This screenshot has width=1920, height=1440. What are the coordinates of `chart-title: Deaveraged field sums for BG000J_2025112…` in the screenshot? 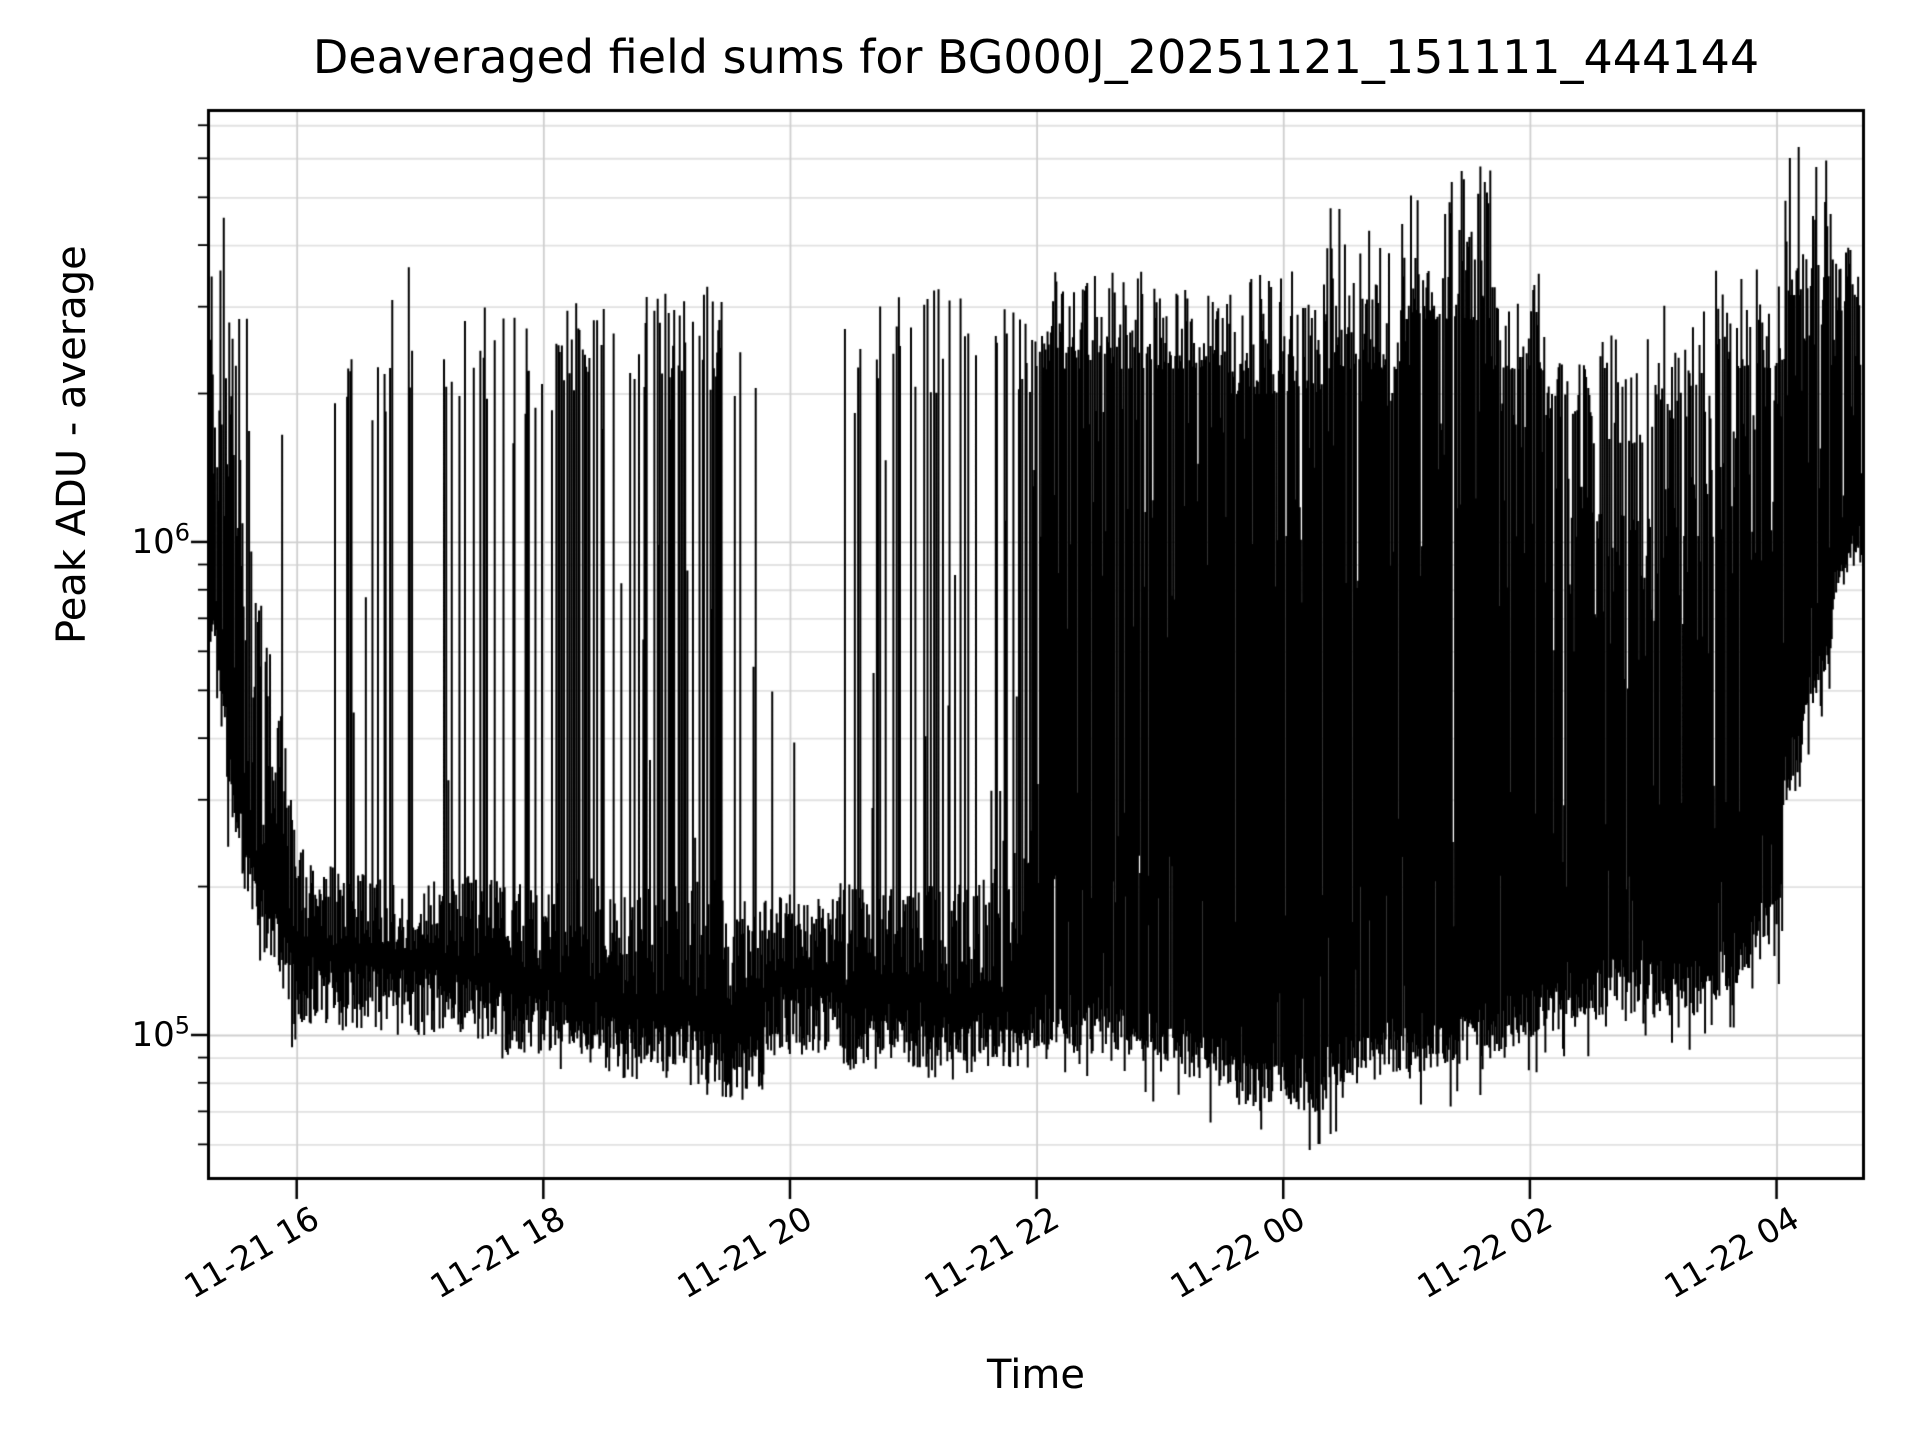 It's located at (1036, 57).